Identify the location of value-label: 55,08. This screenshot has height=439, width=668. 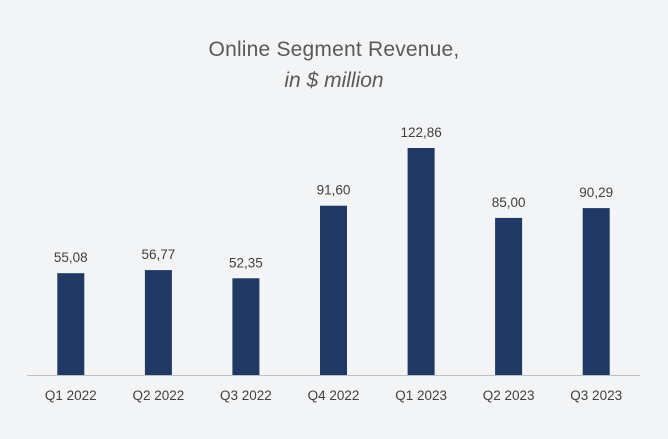
(71, 257).